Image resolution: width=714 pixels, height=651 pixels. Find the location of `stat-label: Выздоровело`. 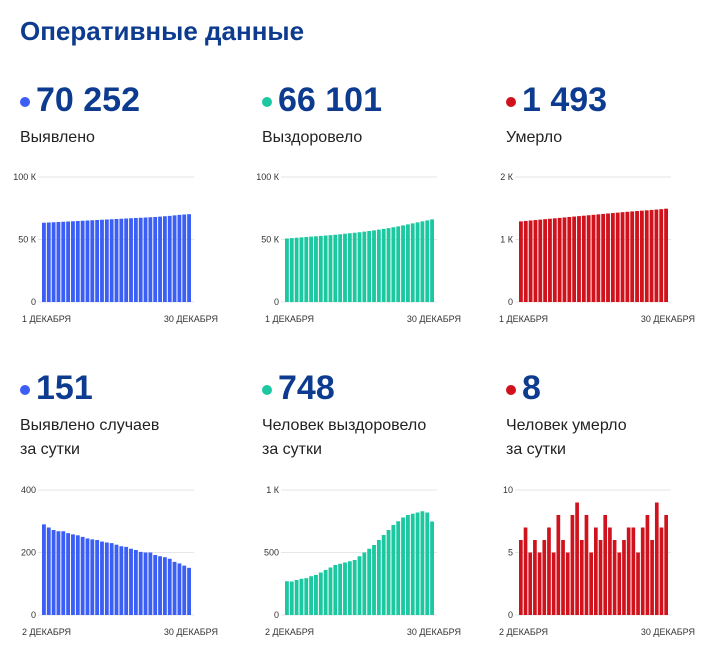

stat-label: Выздоровело is located at coordinates (312, 137).